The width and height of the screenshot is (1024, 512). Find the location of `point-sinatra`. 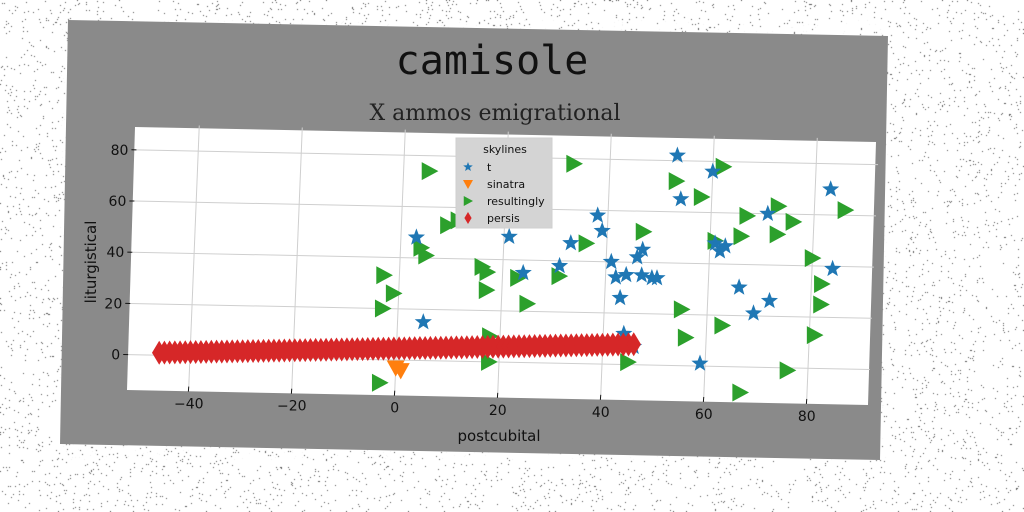

point-sinatra is located at coordinates (400, 371).